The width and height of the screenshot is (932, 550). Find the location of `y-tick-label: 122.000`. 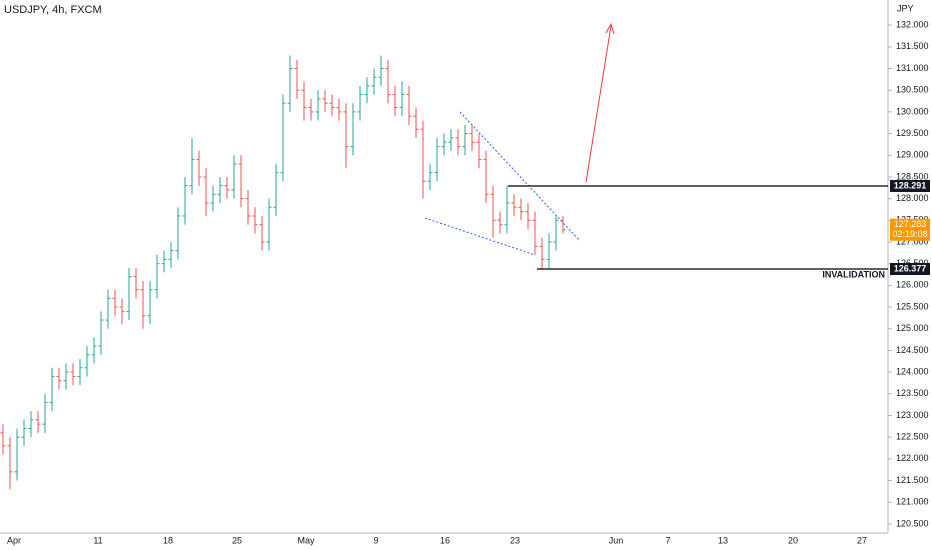

y-tick-label: 122.000 is located at coordinates (912, 458).